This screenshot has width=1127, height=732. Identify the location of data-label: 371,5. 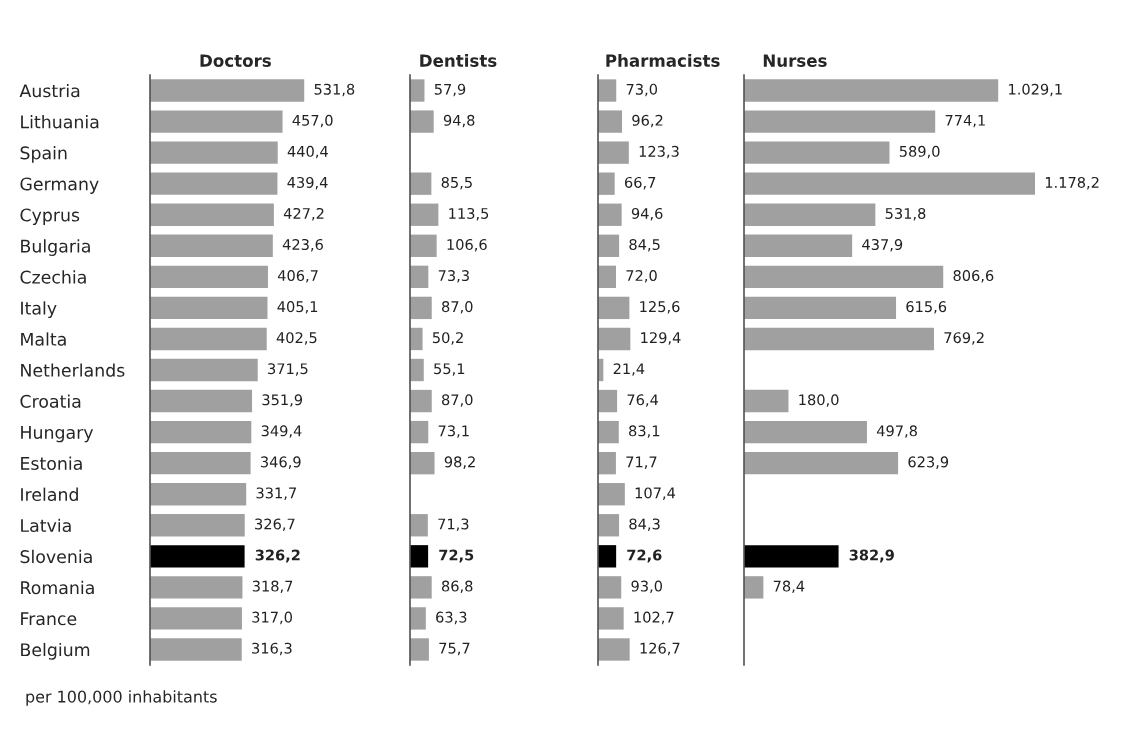
(288, 369).